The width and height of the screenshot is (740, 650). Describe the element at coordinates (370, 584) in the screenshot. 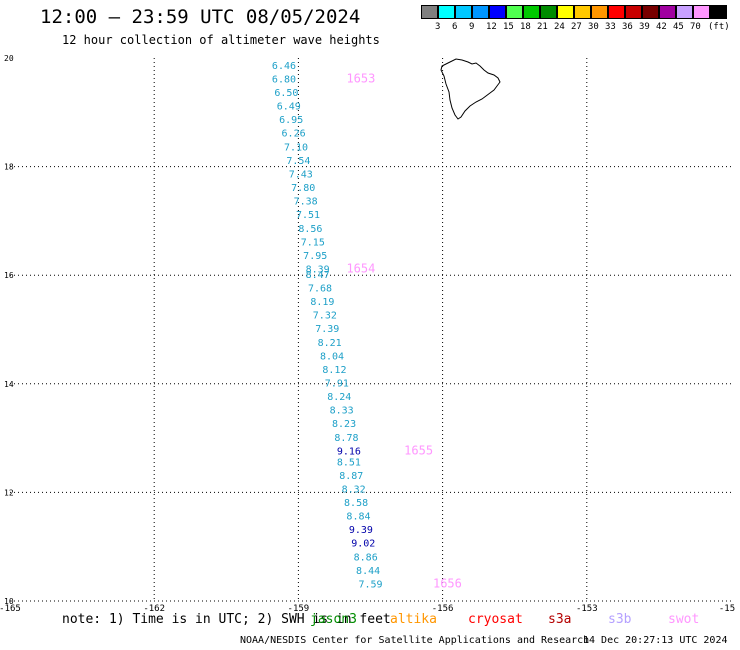

I see `swh-observation: 7.59` at that location.